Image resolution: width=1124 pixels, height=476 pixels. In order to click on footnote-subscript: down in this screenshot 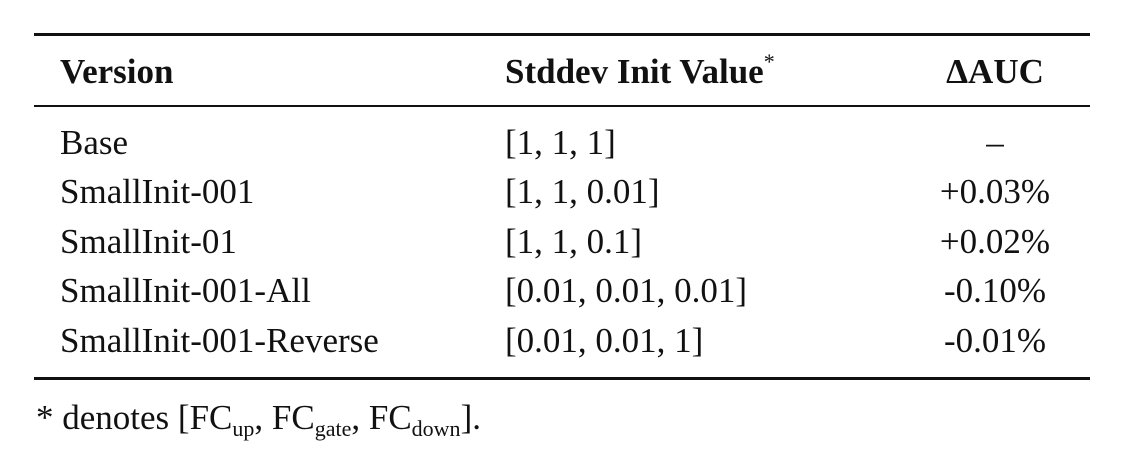, I will do `click(436, 428)`.